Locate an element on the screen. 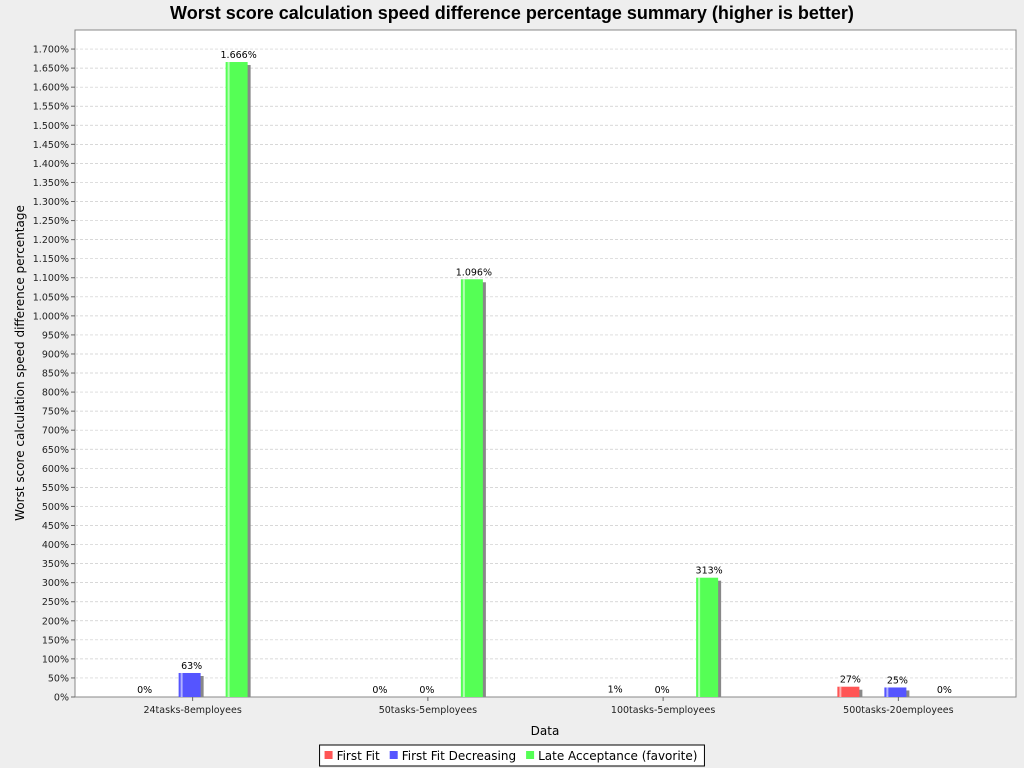  y-tick-label: 750% is located at coordinates (55, 412).